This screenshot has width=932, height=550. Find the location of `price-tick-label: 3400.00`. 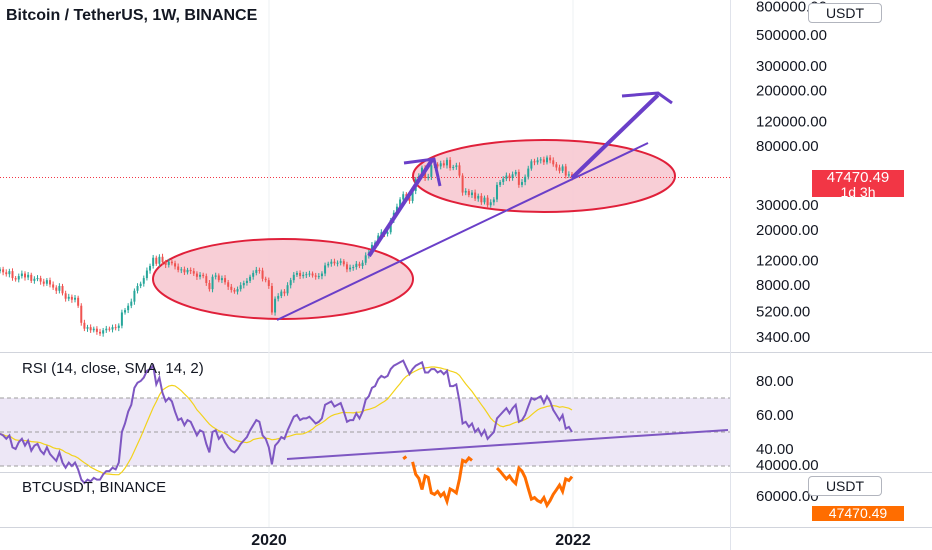

price-tick-label: 3400.00 is located at coordinates (783, 337).